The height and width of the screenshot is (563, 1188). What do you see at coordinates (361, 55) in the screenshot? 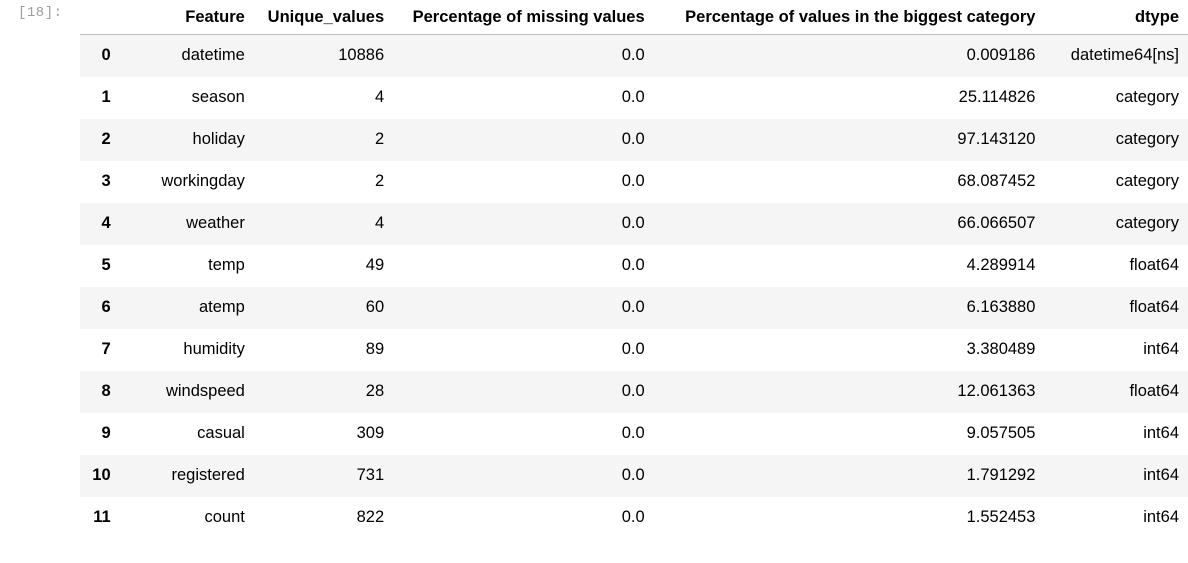
I see `unique-values-cell: 10886` at bounding box center [361, 55].